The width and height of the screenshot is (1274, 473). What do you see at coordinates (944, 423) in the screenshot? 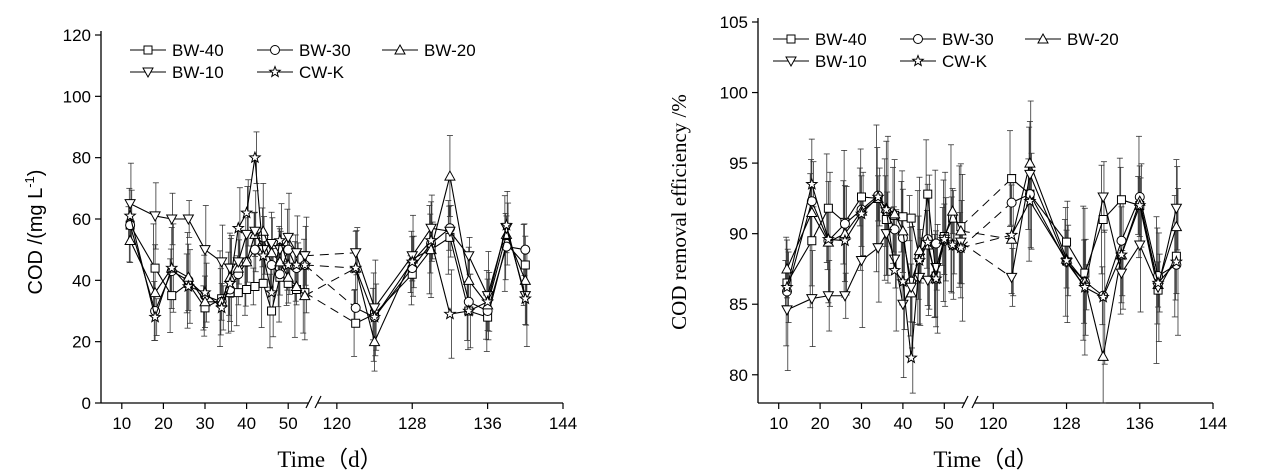
I see `x-tick-label: 50` at bounding box center [944, 423].